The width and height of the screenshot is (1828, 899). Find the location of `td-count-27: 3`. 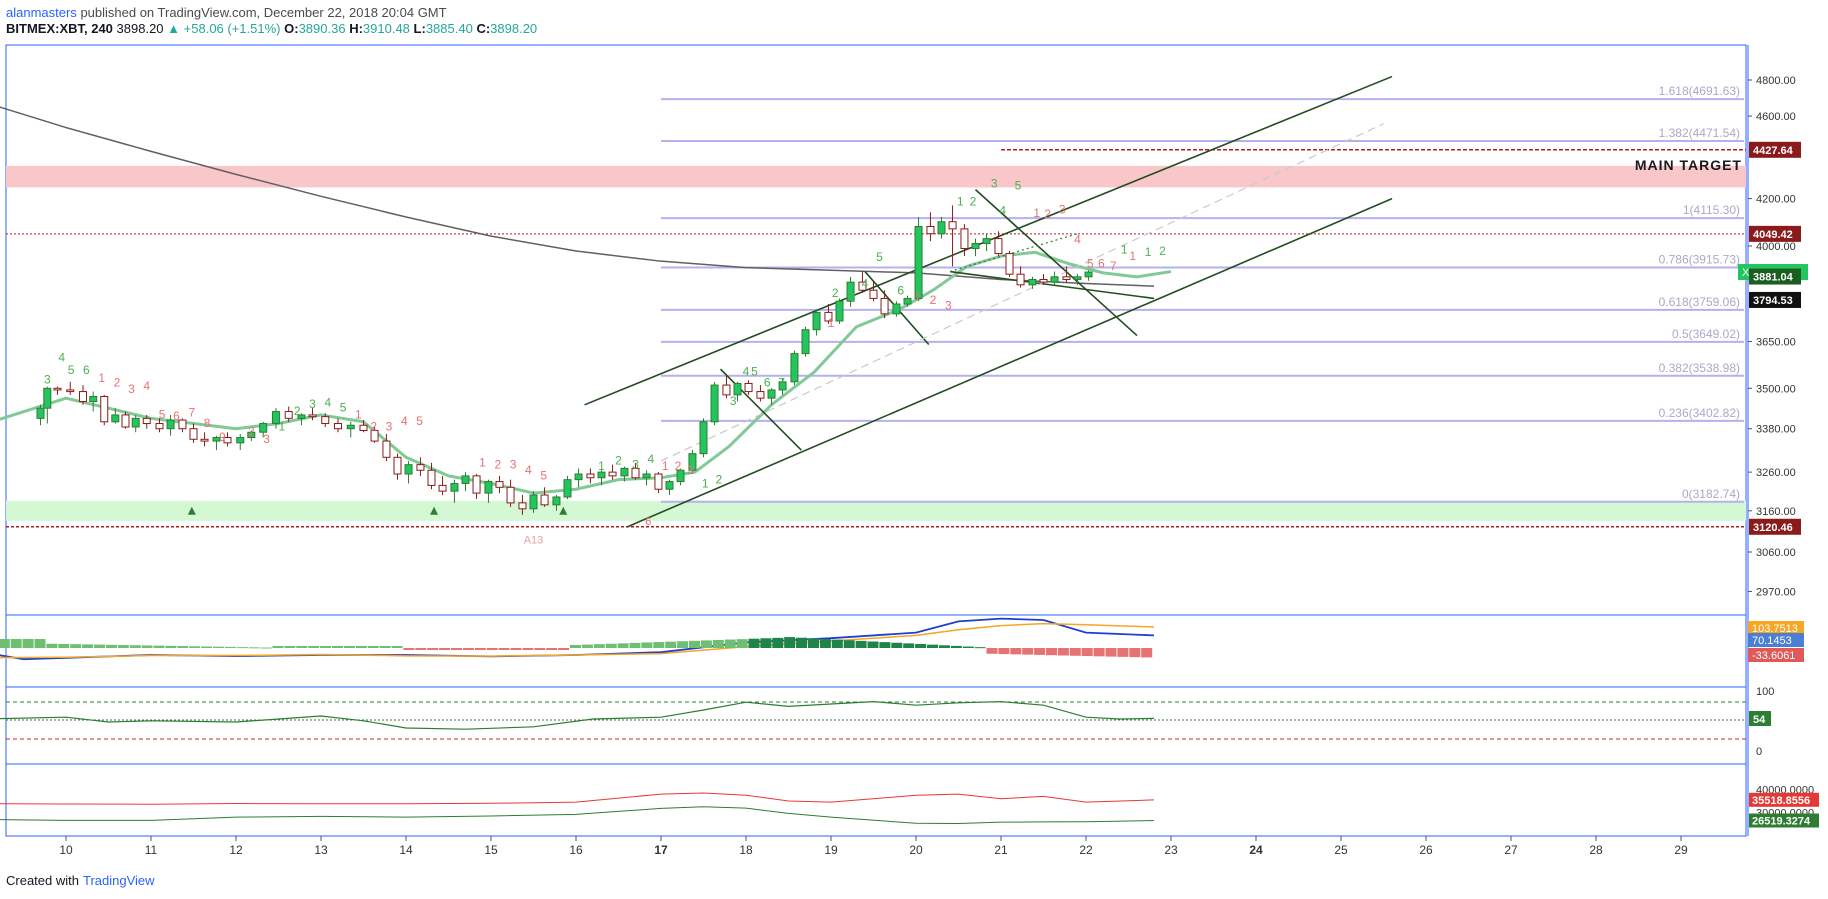

td-count-27: 3 is located at coordinates (513, 464).